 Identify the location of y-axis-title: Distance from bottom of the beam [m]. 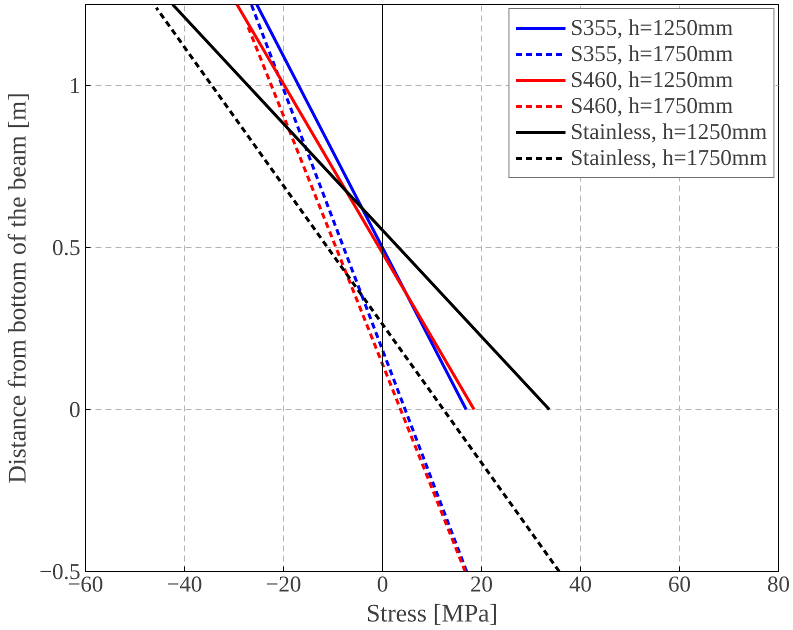
(17, 288).